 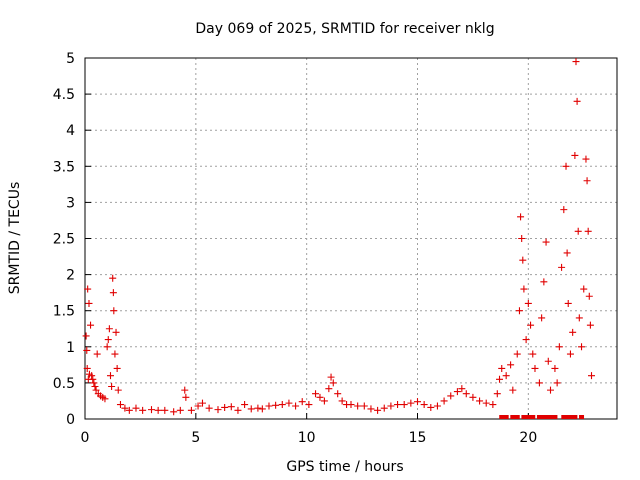 I want to click on x-tick-label: 15, so click(x=418, y=438).